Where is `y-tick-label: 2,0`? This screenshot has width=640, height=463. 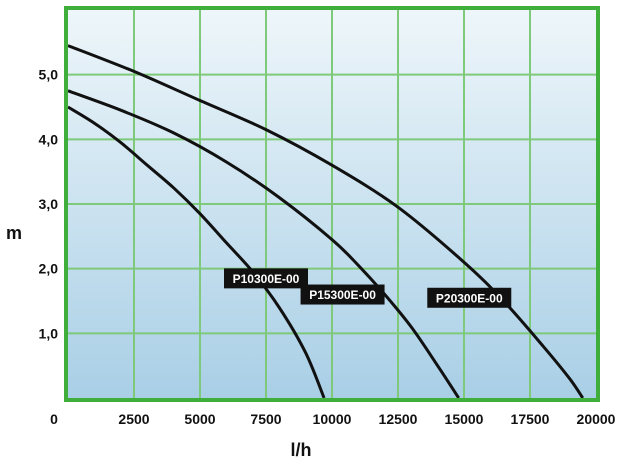 y-tick-label: 2,0 is located at coordinates (49, 269).